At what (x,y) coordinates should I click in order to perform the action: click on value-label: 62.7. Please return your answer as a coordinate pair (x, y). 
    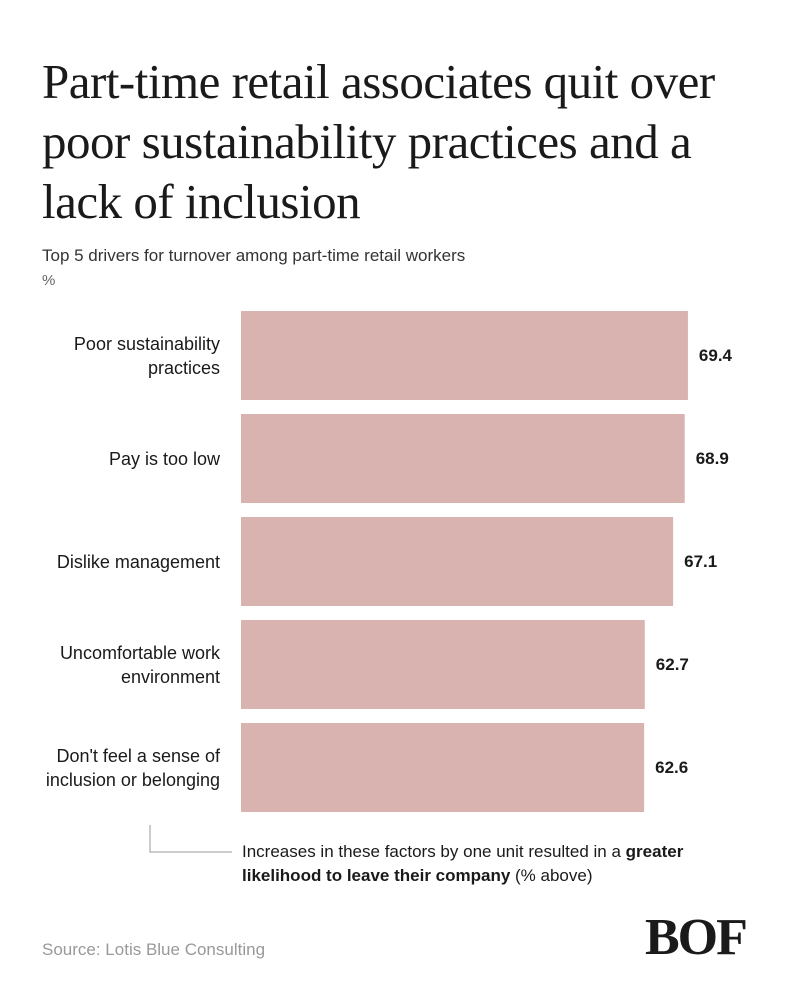
    Looking at the image, I should click on (672, 664).